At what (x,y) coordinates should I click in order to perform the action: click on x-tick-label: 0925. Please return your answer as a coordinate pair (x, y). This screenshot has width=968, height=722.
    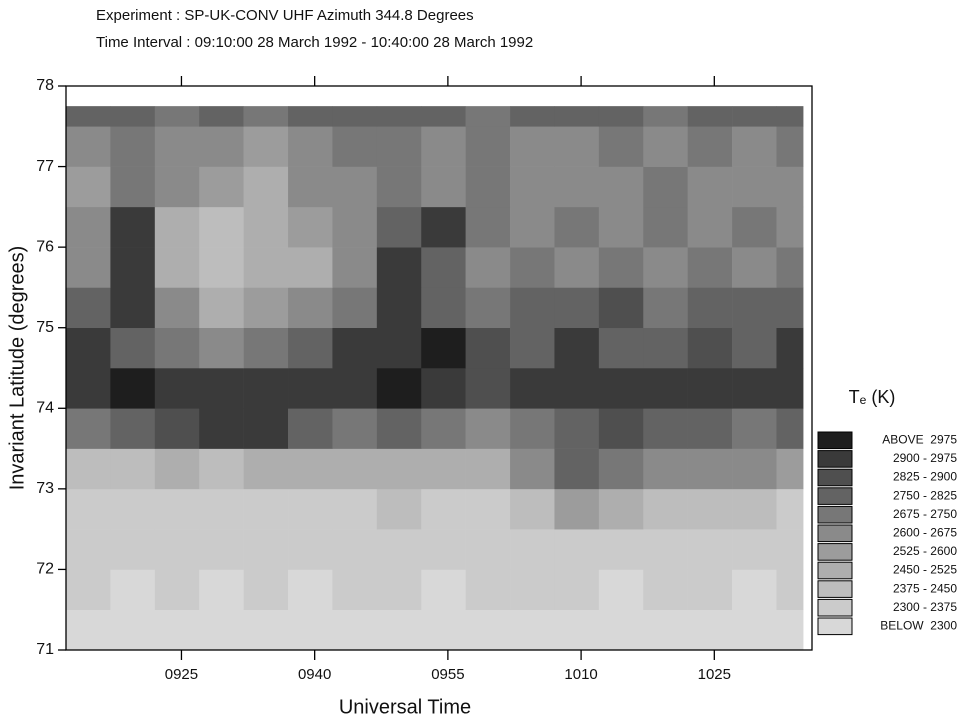
    Looking at the image, I should click on (181, 674).